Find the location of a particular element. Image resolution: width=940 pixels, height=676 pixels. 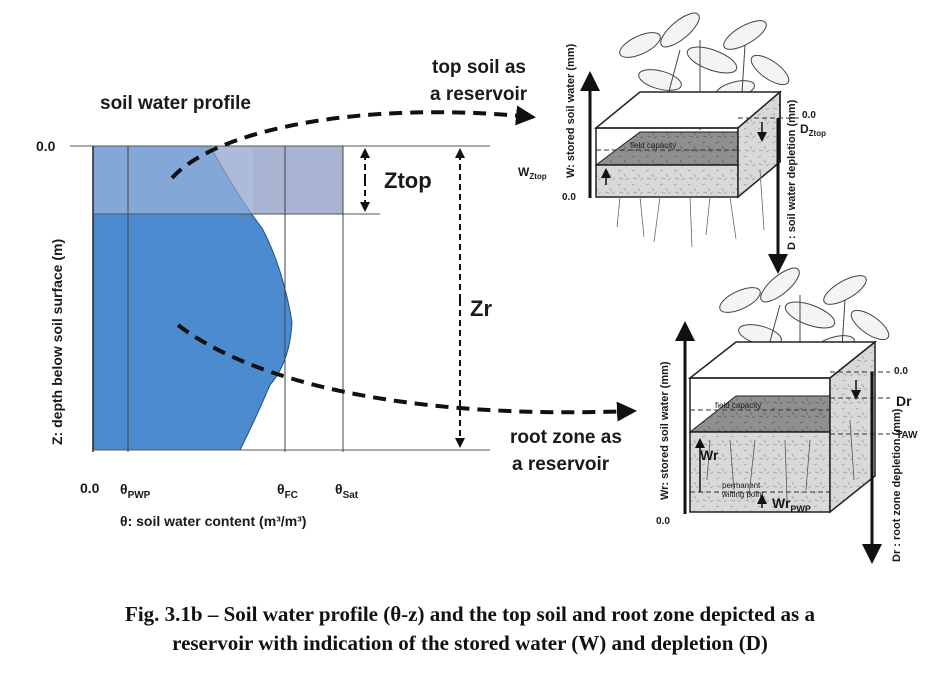

top-d-ztop-label: DZtop is located at coordinates (813, 130).